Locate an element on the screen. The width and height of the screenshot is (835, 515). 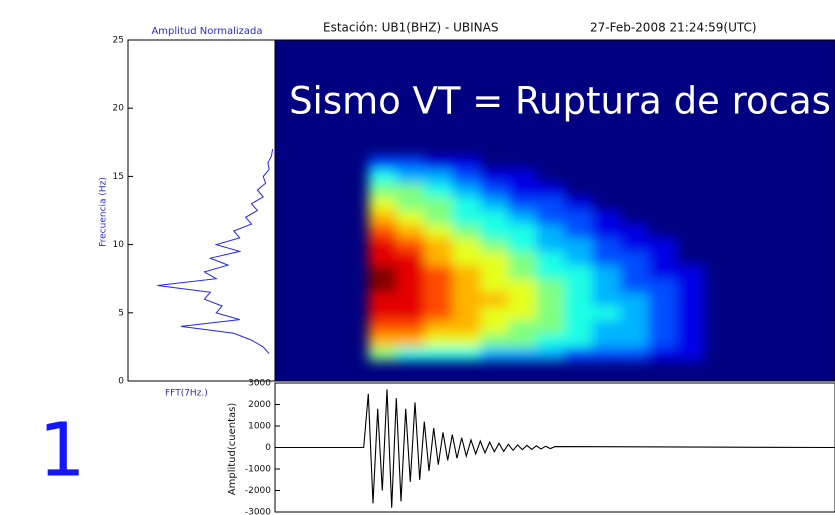
y-tick-label: 3000 is located at coordinates (259, 384).